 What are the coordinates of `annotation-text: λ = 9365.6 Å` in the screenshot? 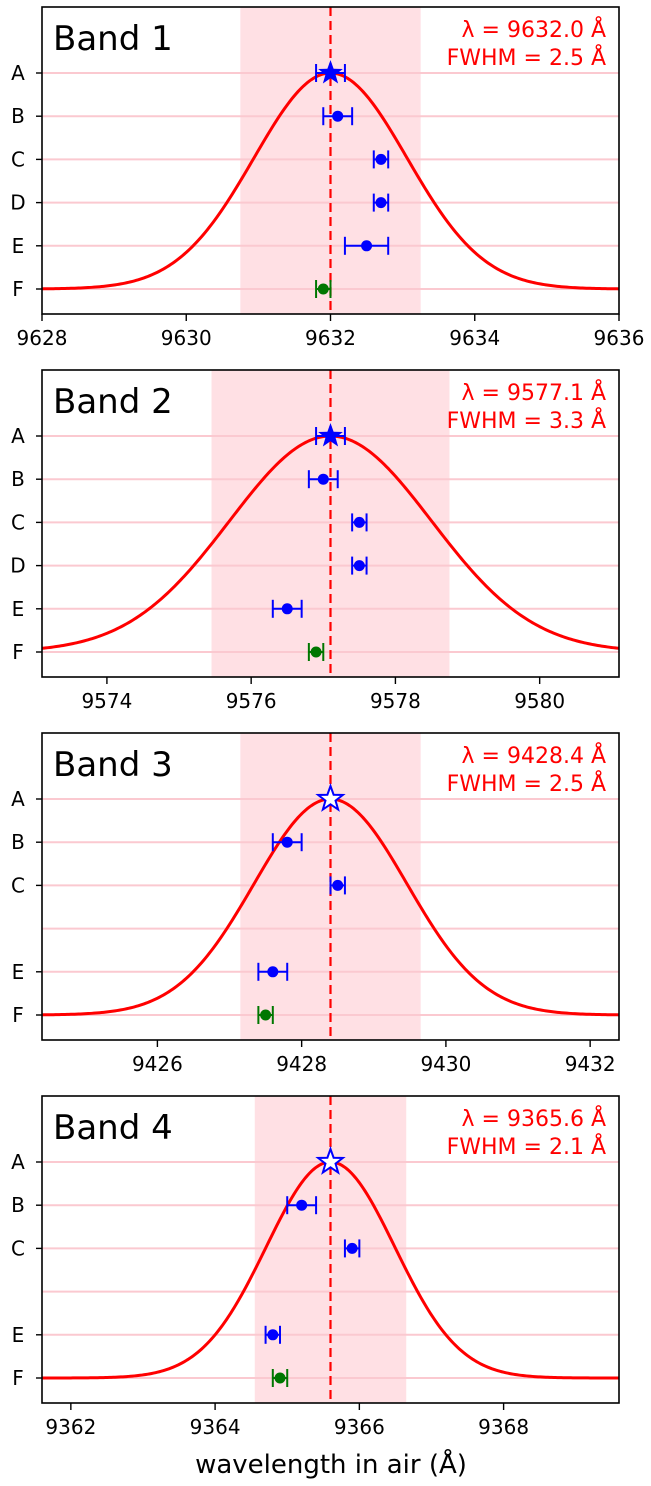 It's located at (534, 1118).